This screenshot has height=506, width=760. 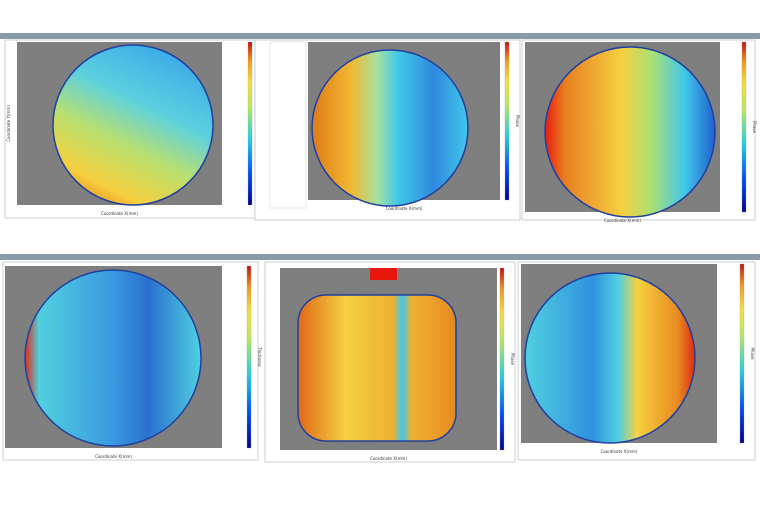 What do you see at coordinates (259, 356) in the screenshot?
I see `colorbar-label: Thickness` at bounding box center [259, 356].